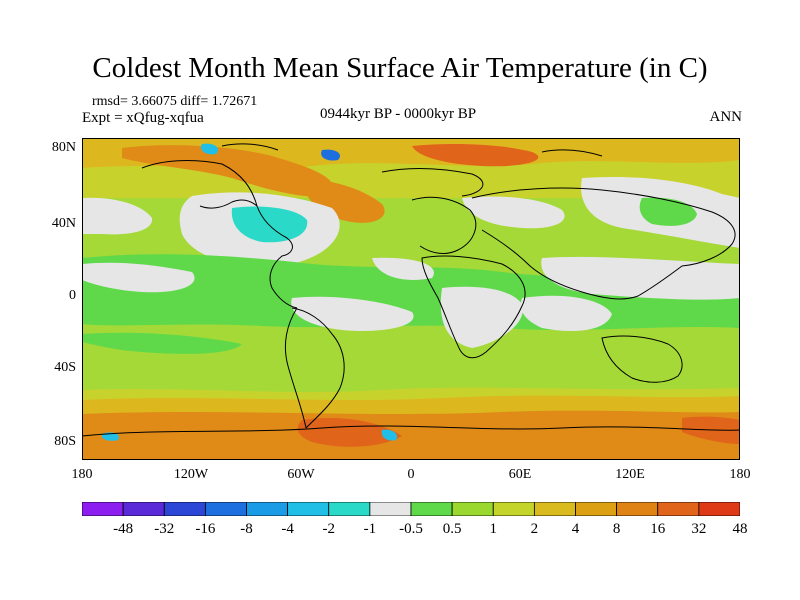  What do you see at coordinates (699, 529) in the screenshot?
I see `colorbar-tick-label: 32` at bounding box center [699, 529].